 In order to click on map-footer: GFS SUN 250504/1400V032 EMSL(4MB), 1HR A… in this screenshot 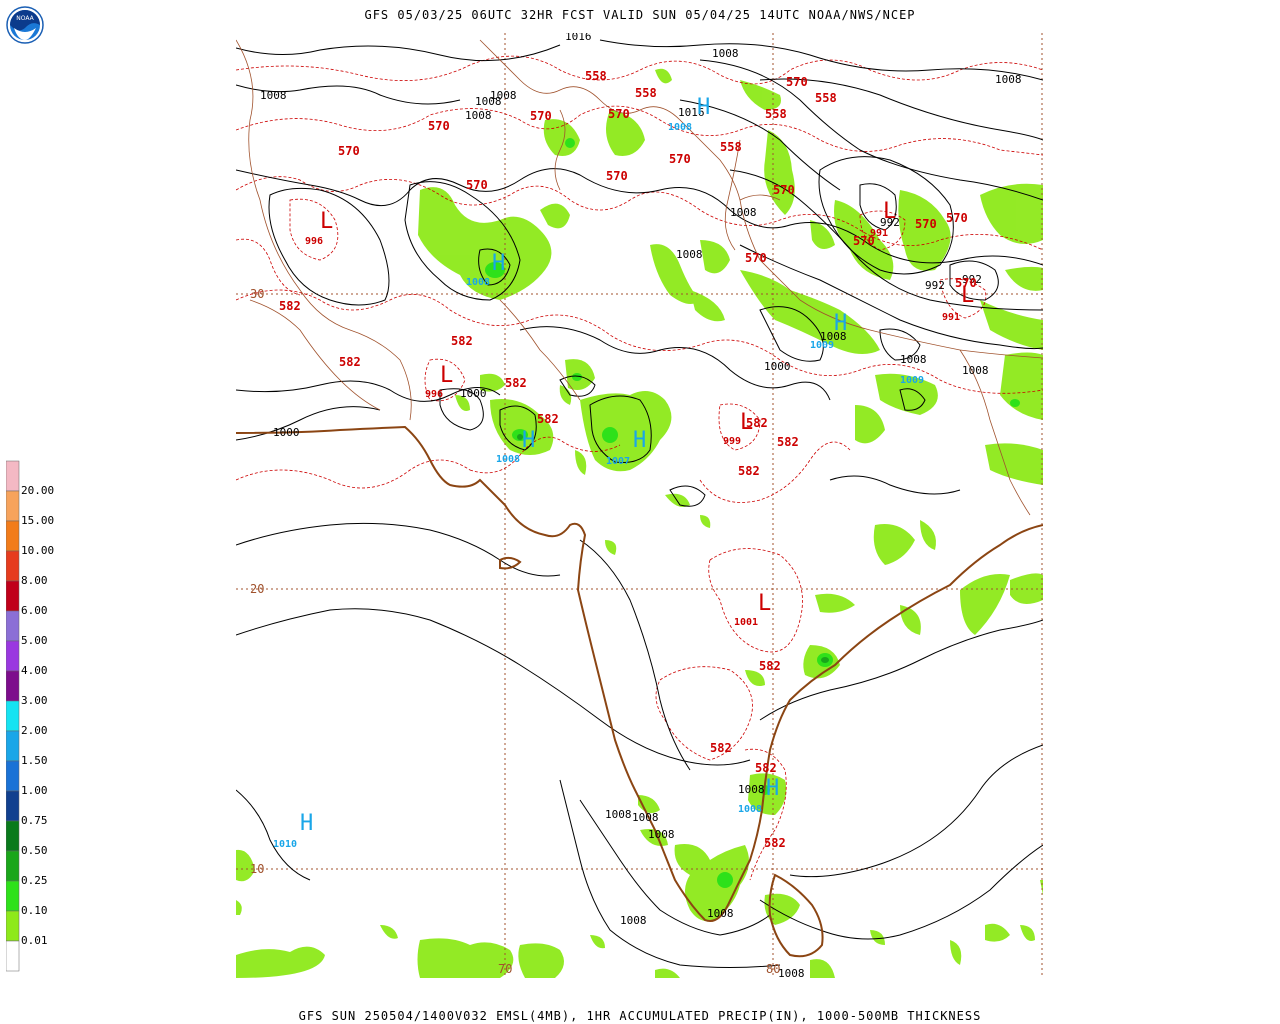, I will do `click(640, 1016)`.